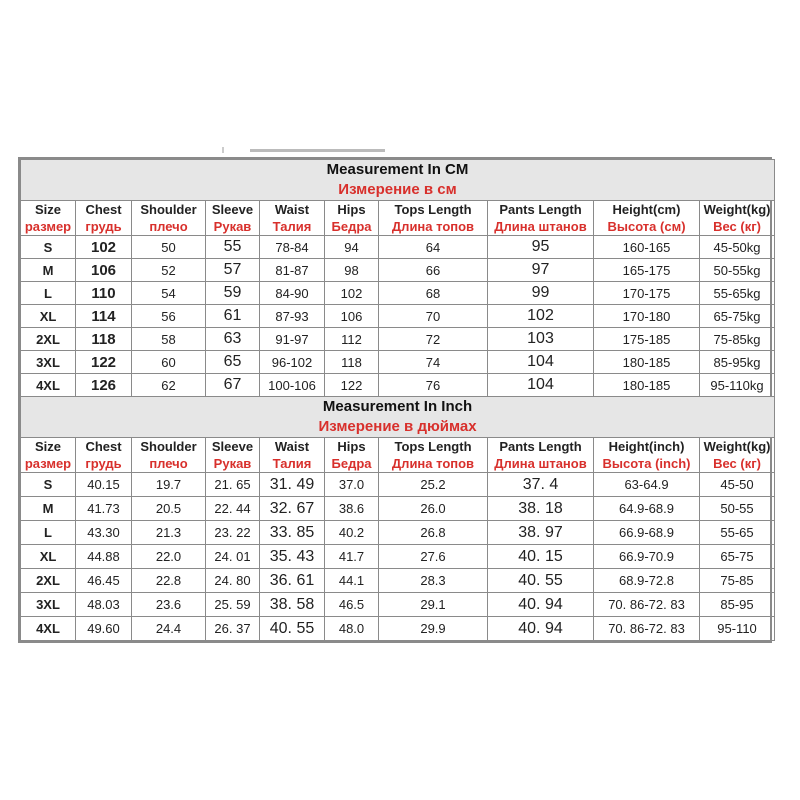 Image resolution: width=800 pixels, height=800 pixels. I want to click on value-cell: 55-65kg, so click(737, 293).